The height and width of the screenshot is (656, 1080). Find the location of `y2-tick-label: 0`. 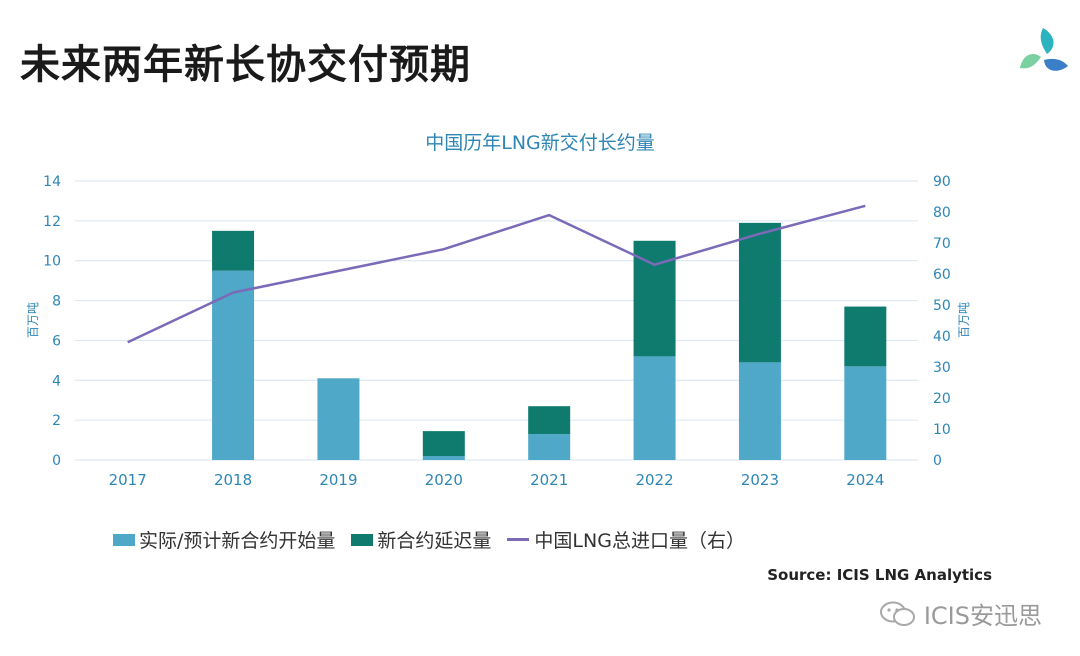

y2-tick-label: 0 is located at coordinates (937, 461).